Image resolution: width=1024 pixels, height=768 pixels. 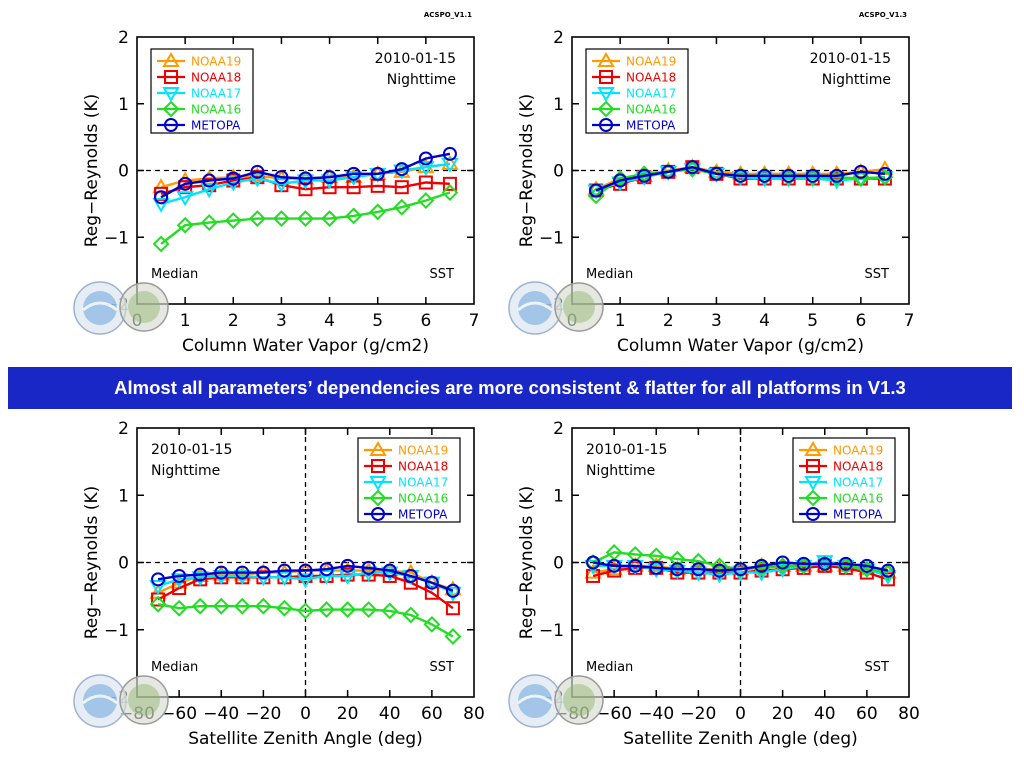 What do you see at coordinates (867, 714) in the screenshot?
I see `x-tick-label: 60` at bounding box center [867, 714].